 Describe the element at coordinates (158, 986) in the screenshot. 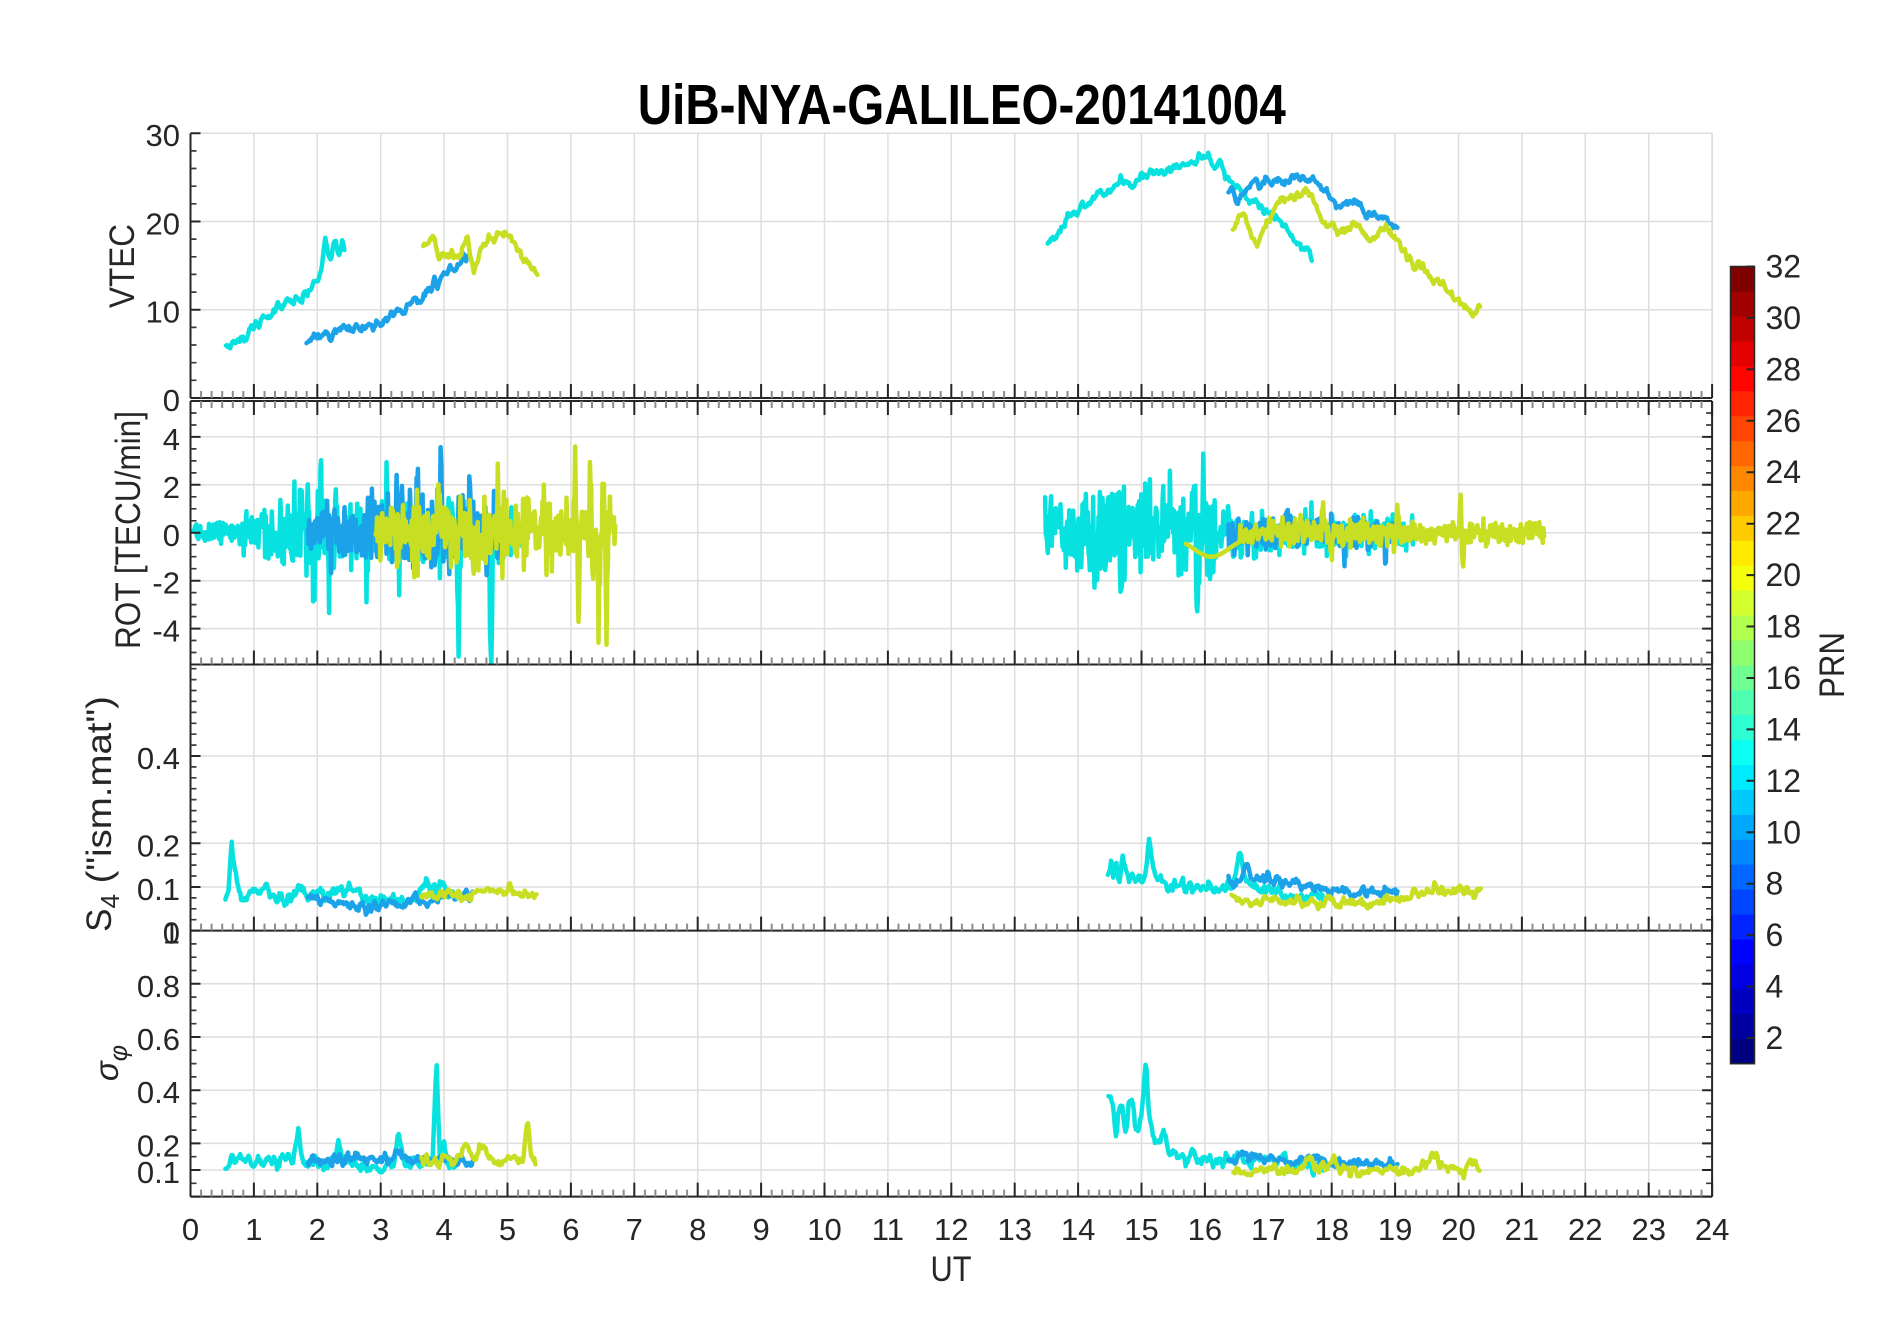

I see `svg-text: 0.8` at that location.